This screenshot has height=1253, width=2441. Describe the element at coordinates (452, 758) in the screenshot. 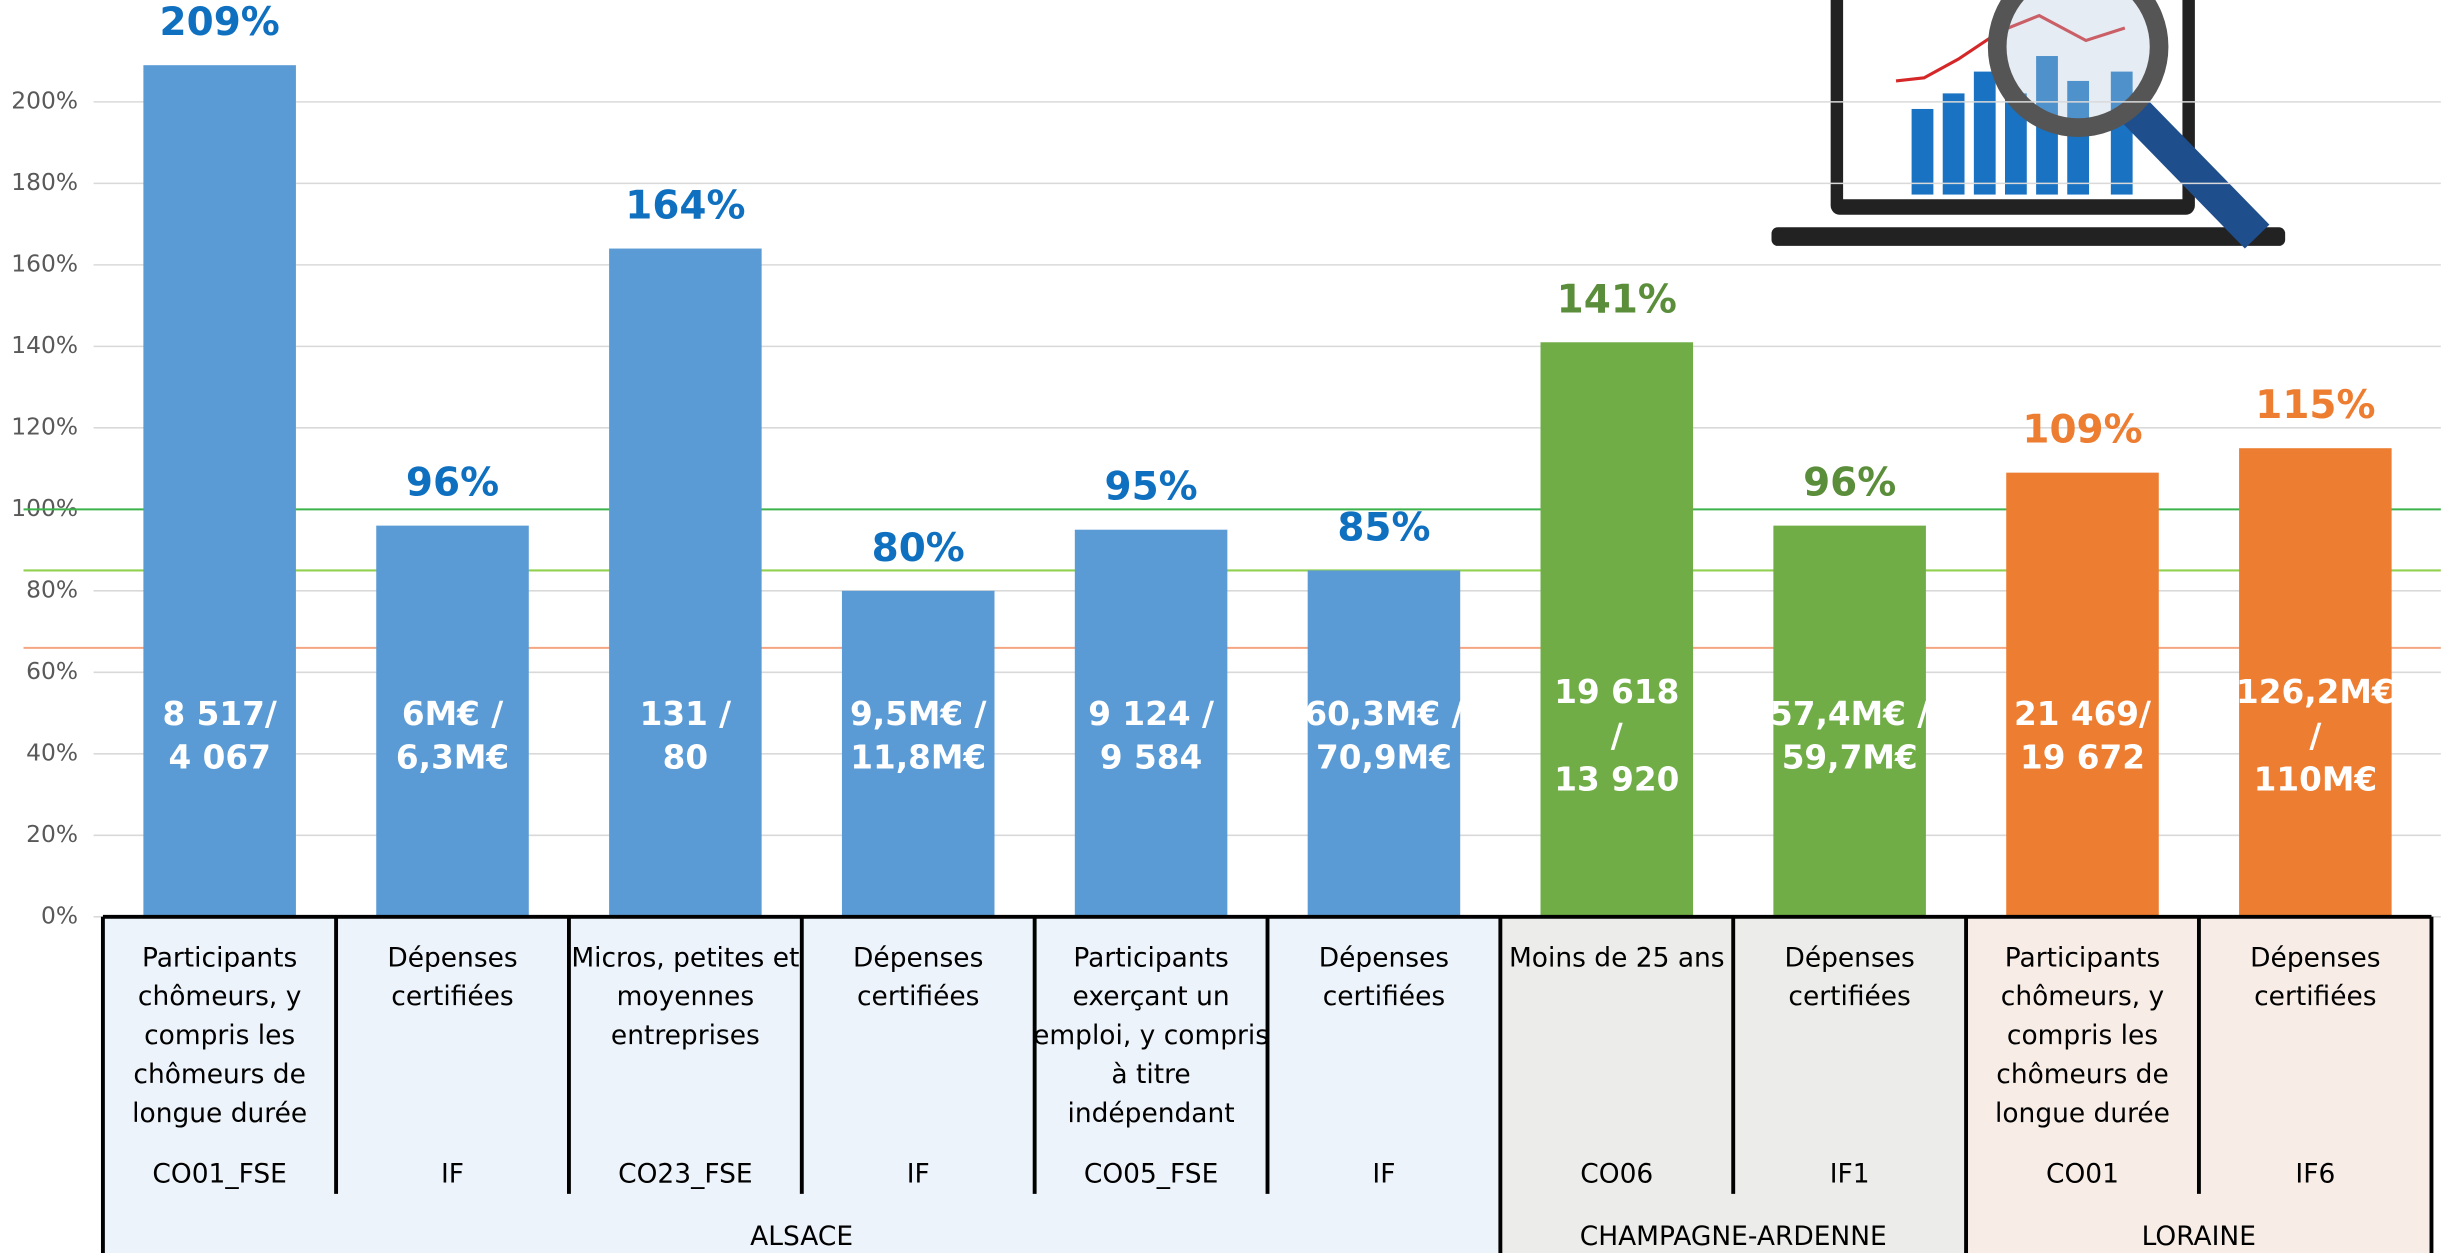

I see `inner-label: 6,3M€` at that location.